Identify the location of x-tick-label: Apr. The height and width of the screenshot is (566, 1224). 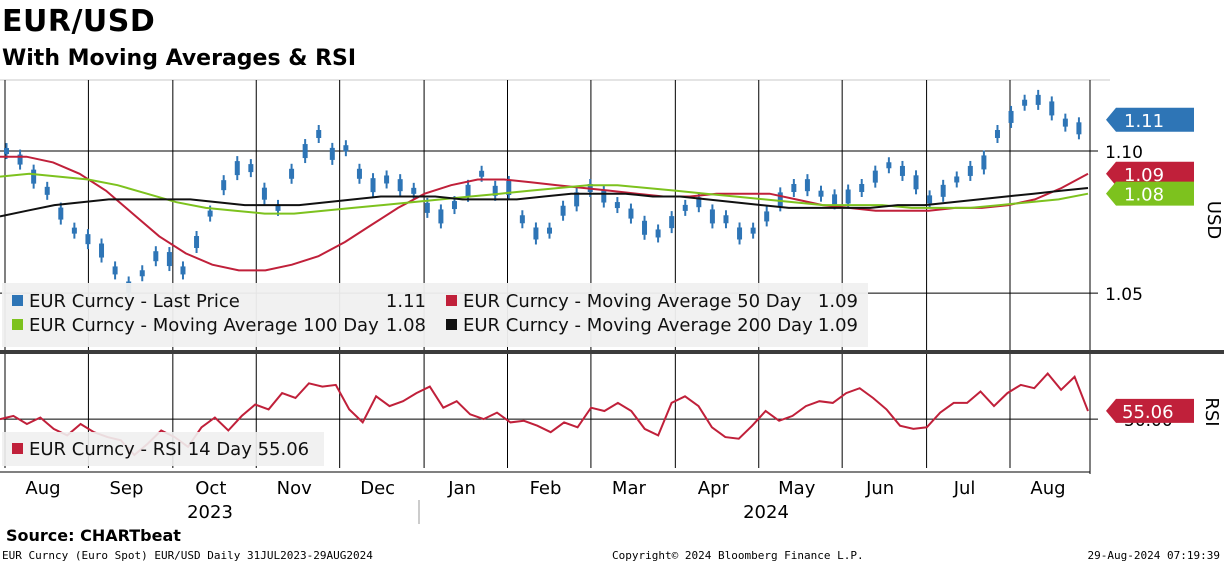
(714, 488).